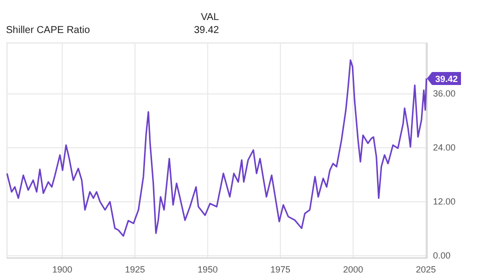 The image size is (494, 280). I want to click on text: 39.42, so click(207, 30).